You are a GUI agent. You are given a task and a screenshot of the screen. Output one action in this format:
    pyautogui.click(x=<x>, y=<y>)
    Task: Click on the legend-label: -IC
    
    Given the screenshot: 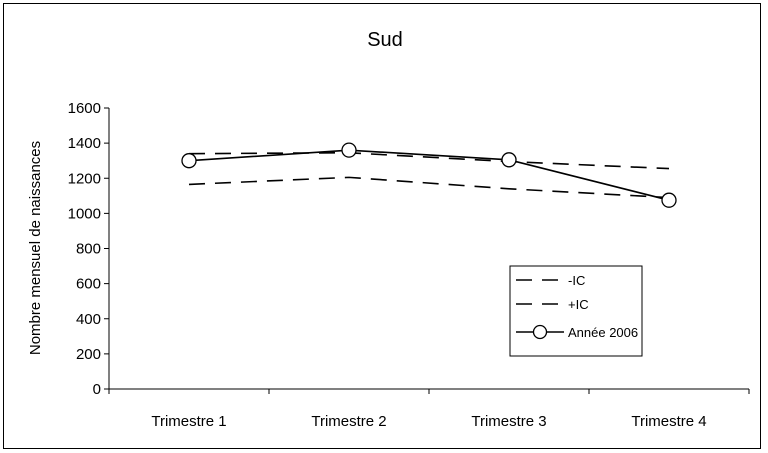 What is the action you would take?
    pyautogui.click(x=576, y=280)
    